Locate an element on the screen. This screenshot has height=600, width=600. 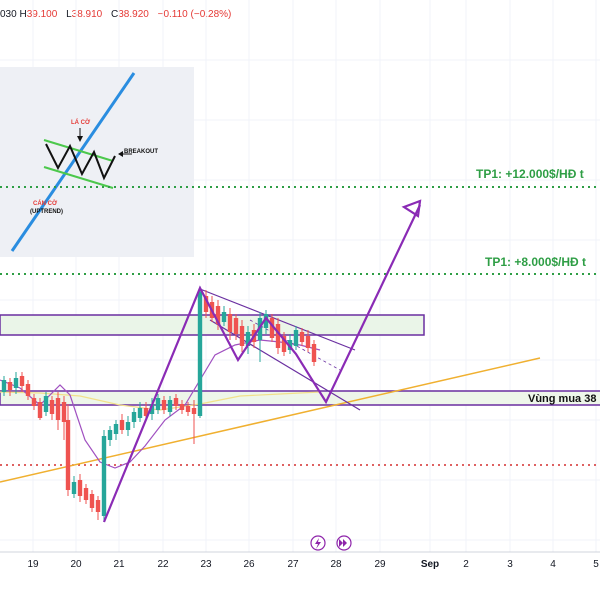
open-value: 030 is located at coordinates (8, 14).